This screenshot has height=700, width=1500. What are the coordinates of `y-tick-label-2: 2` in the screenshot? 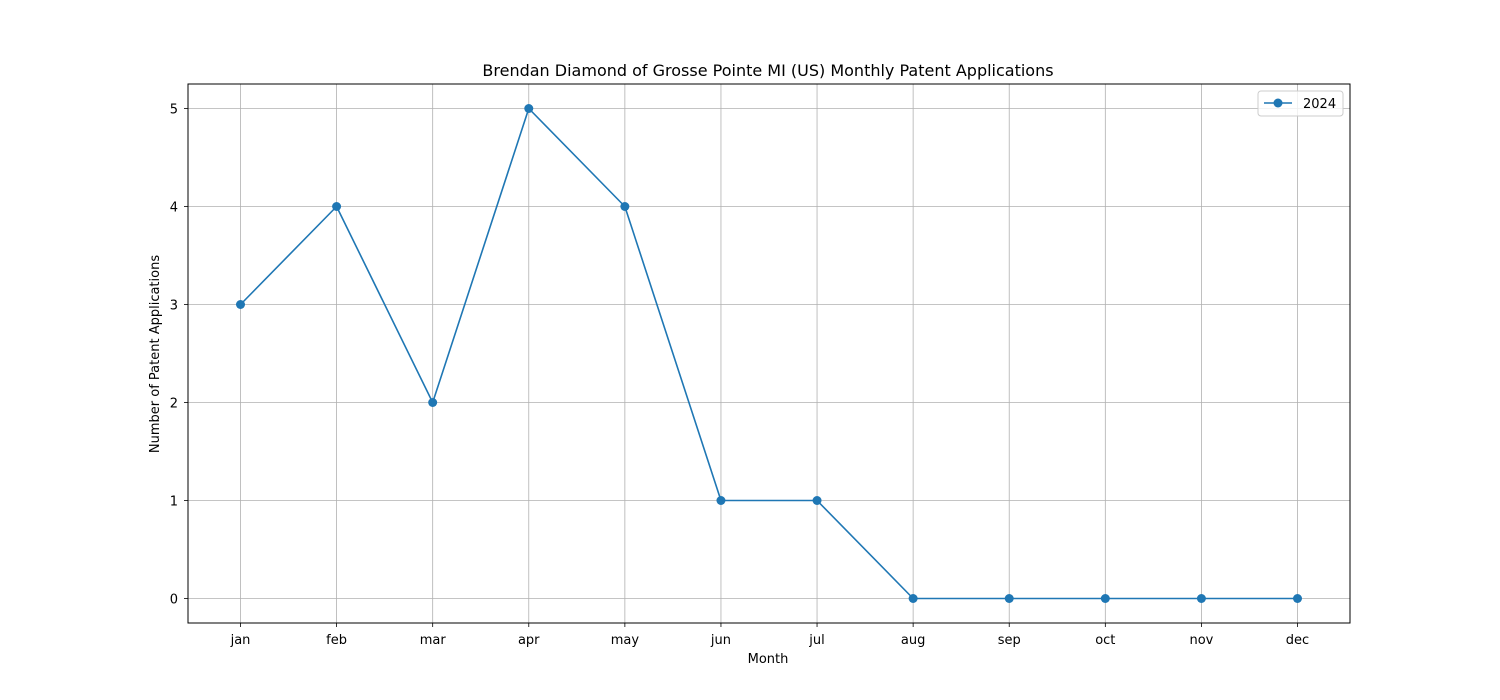 It's located at (174, 404).